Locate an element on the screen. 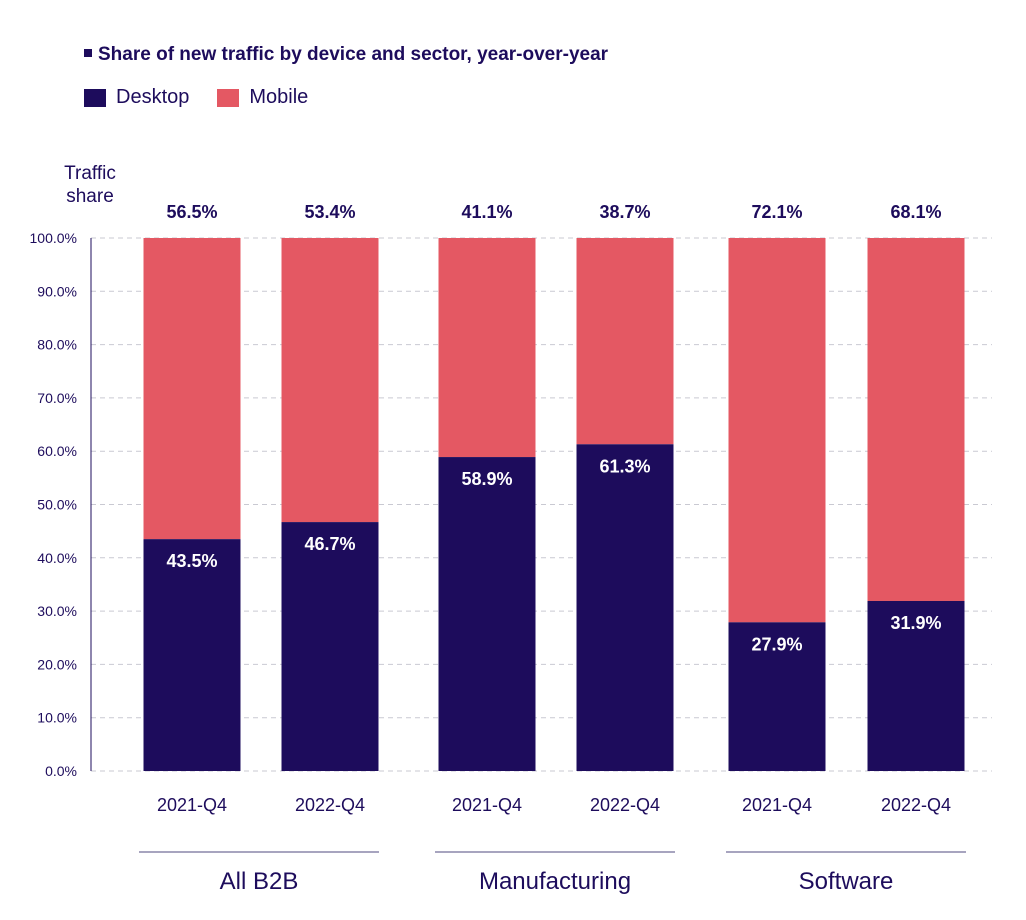 The image size is (1026, 920). group-label: All B2B is located at coordinates (259, 881).